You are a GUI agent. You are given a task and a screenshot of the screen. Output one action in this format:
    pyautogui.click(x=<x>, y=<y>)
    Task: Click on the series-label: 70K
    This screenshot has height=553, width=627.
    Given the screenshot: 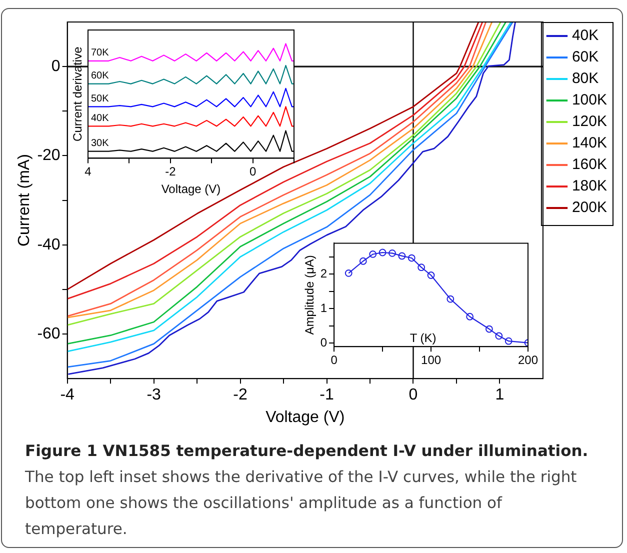 What is the action you would take?
    pyautogui.click(x=100, y=53)
    